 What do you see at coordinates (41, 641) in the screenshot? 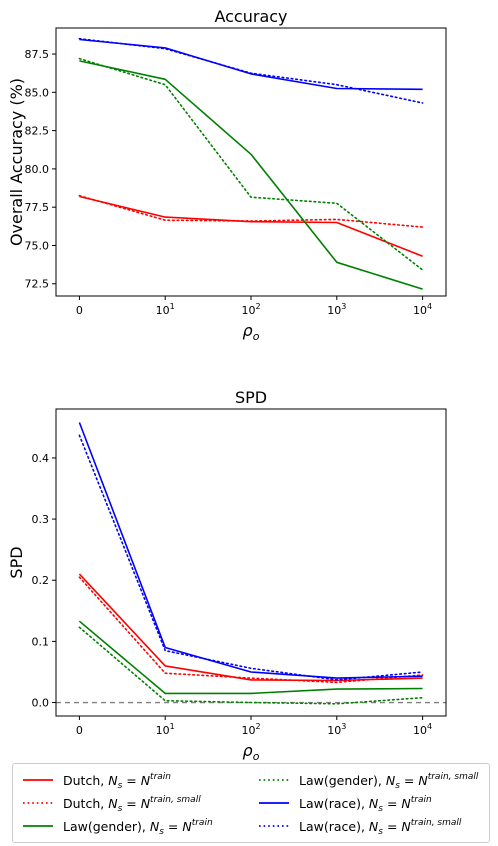
I see `y-tick-label: 0.1` at bounding box center [41, 641].